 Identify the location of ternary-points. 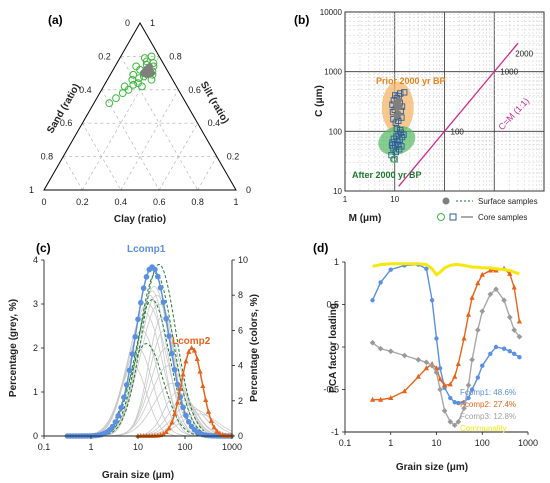
(131, 80).